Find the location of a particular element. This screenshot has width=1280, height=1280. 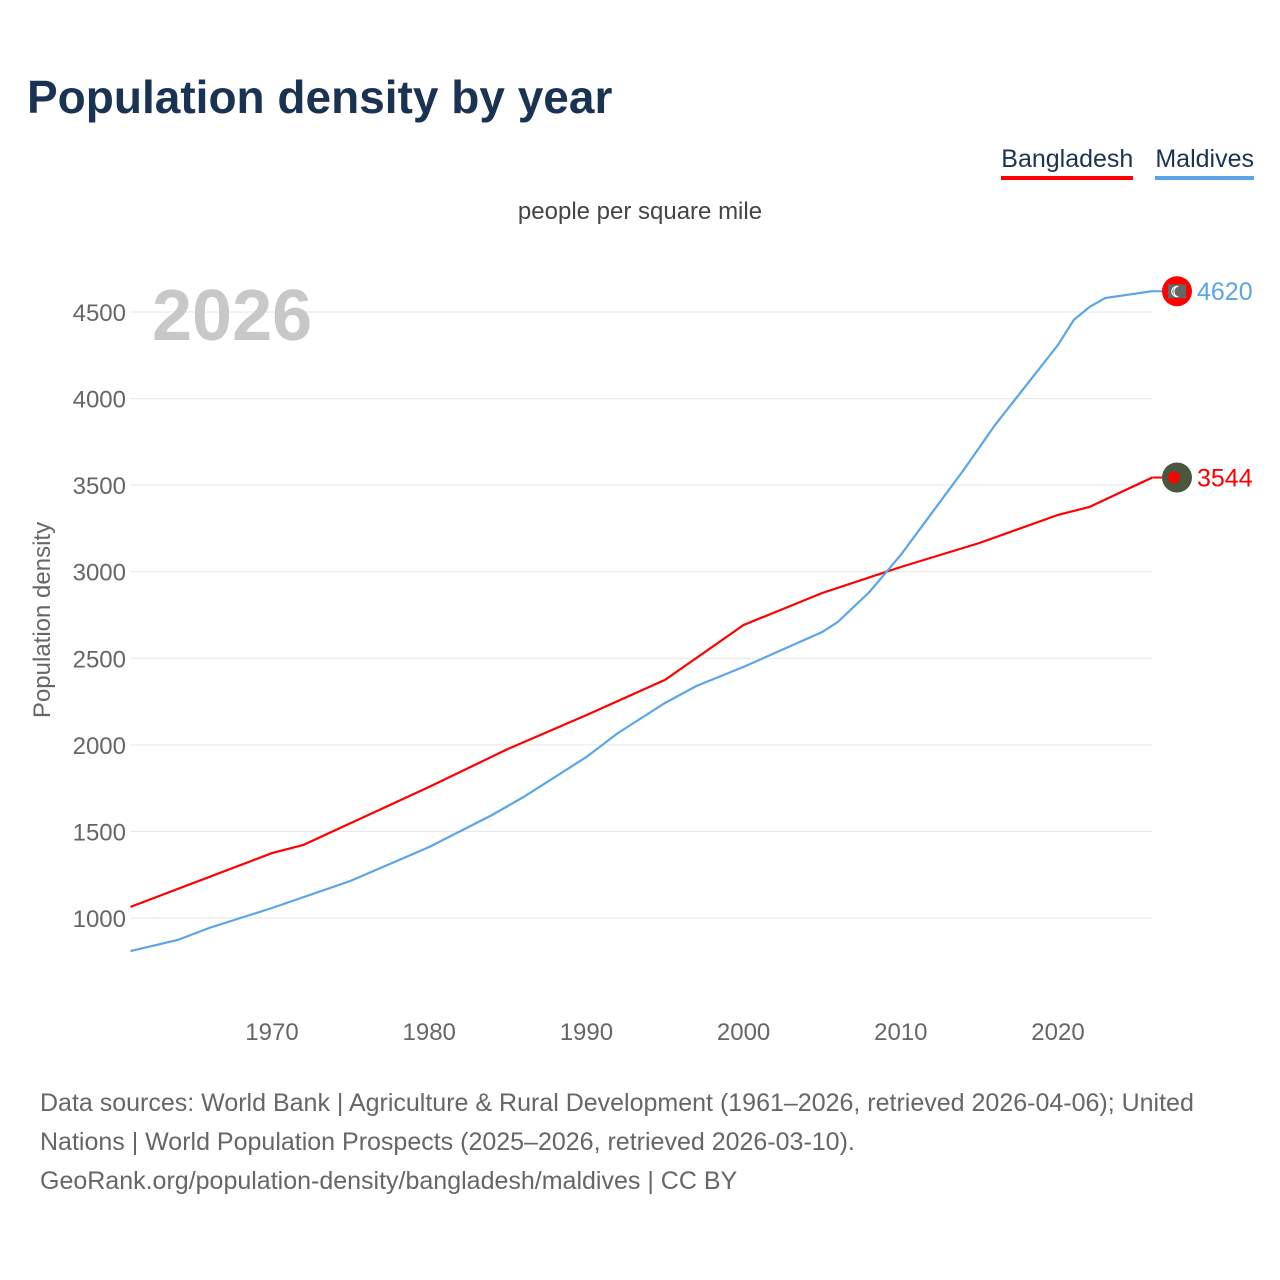

bangladesh-flag-disc is located at coordinates (1174, 477).